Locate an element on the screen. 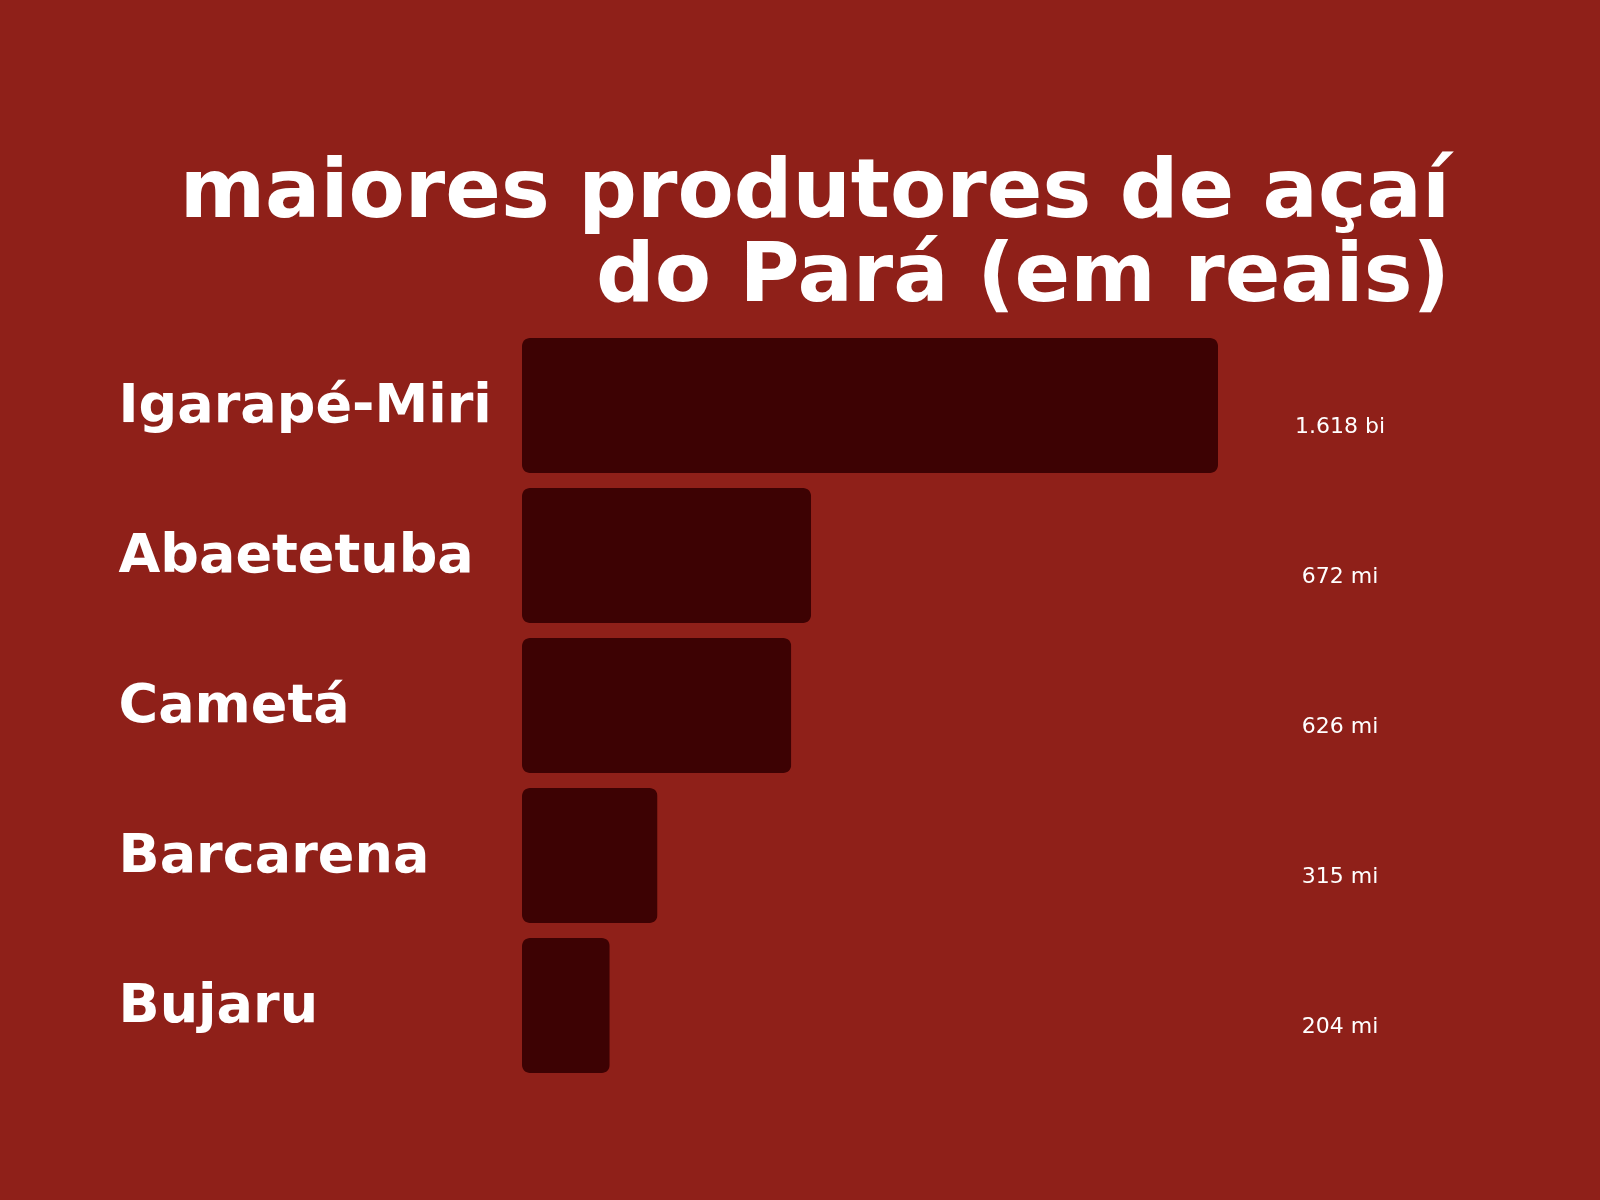 This screenshot has width=1600, height=1200. data-label: 1.618 bi is located at coordinates (1340, 425).